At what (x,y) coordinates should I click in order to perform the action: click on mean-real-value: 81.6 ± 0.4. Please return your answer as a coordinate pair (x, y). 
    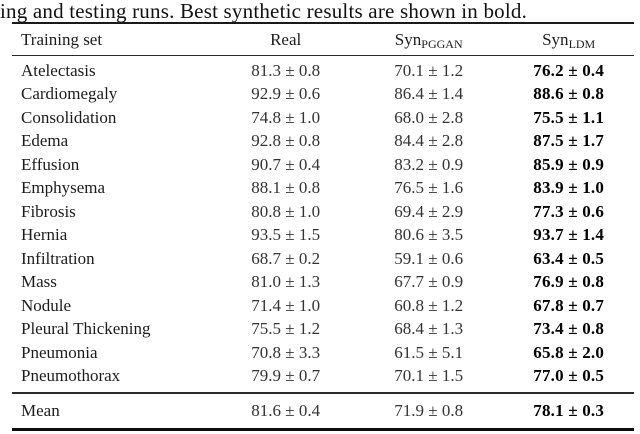
    Looking at the image, I should click on (286, 410).